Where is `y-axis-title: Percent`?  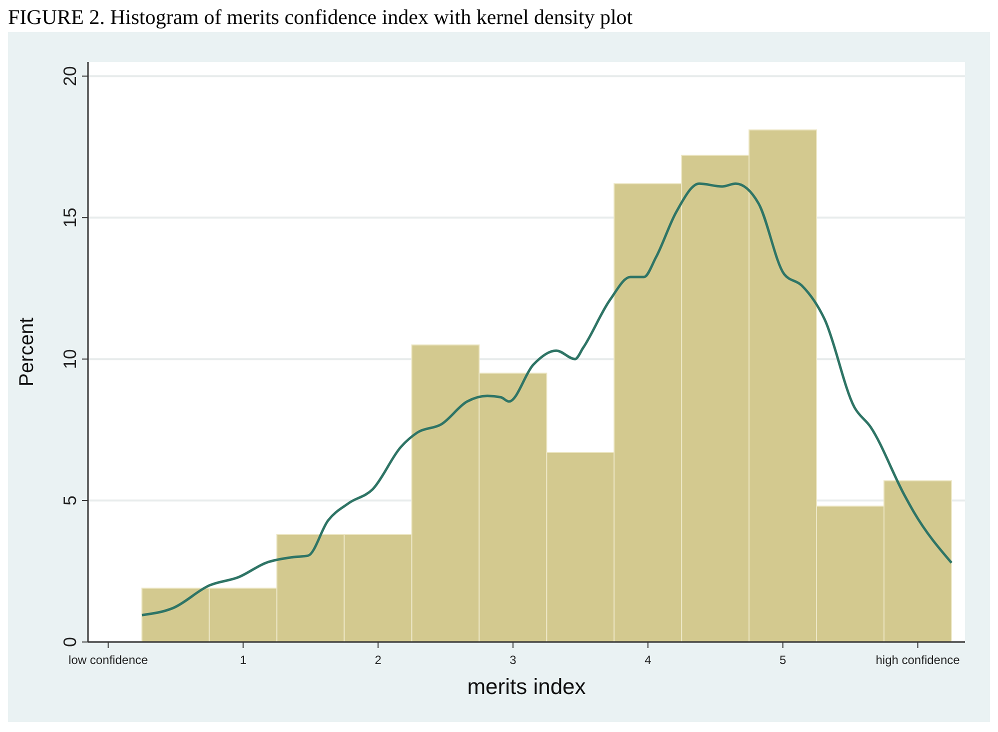
y-axis-title: Percent is located at coordinates (27, 351).